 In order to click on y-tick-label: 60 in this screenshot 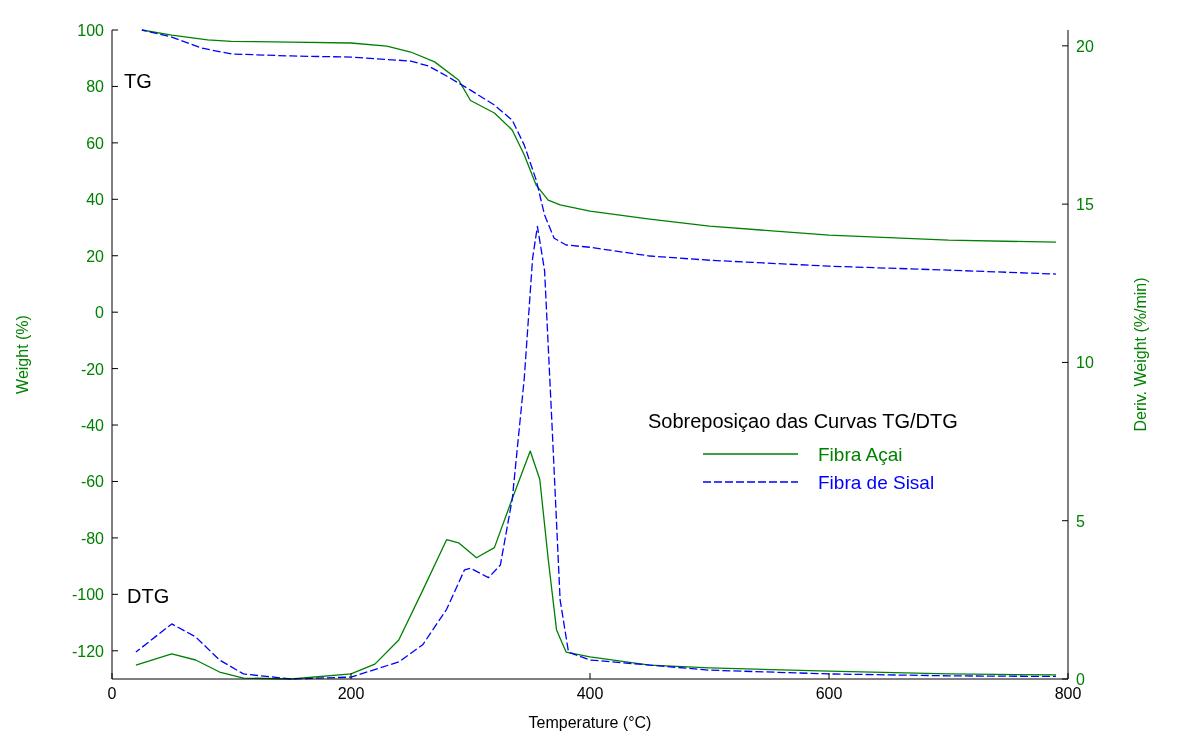, I will do `click(95, 143)`.